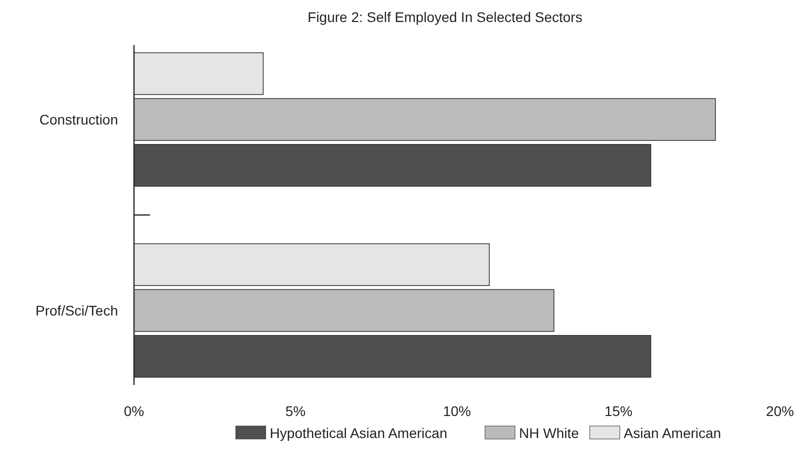  I want to click on x-tick-label: 5%, so click(295, 411).